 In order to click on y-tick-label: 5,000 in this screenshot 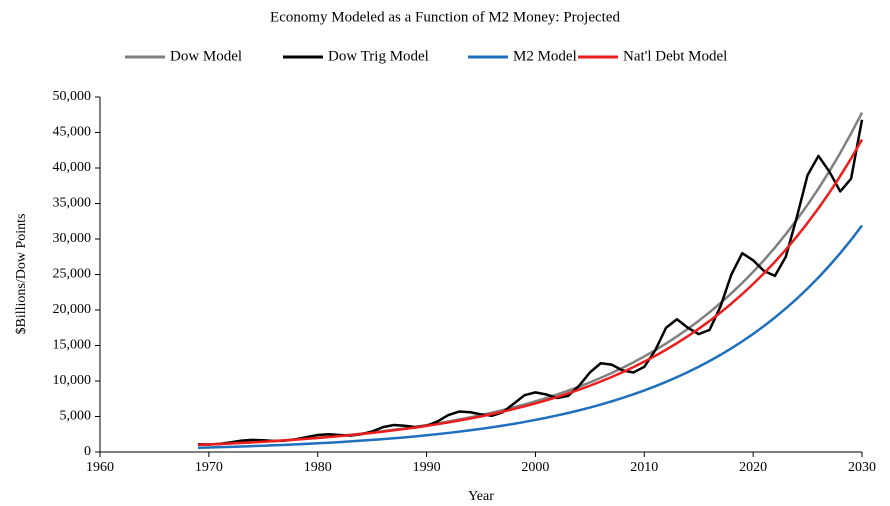, I will do `click(76, 416)`.